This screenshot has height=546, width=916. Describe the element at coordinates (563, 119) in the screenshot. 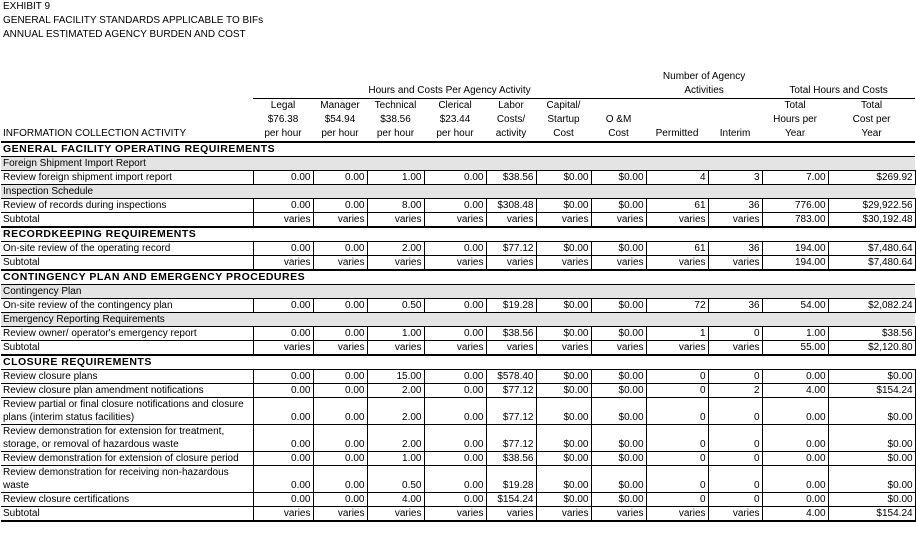

I see `column-header: Capital/ Startup Cost` at that location.